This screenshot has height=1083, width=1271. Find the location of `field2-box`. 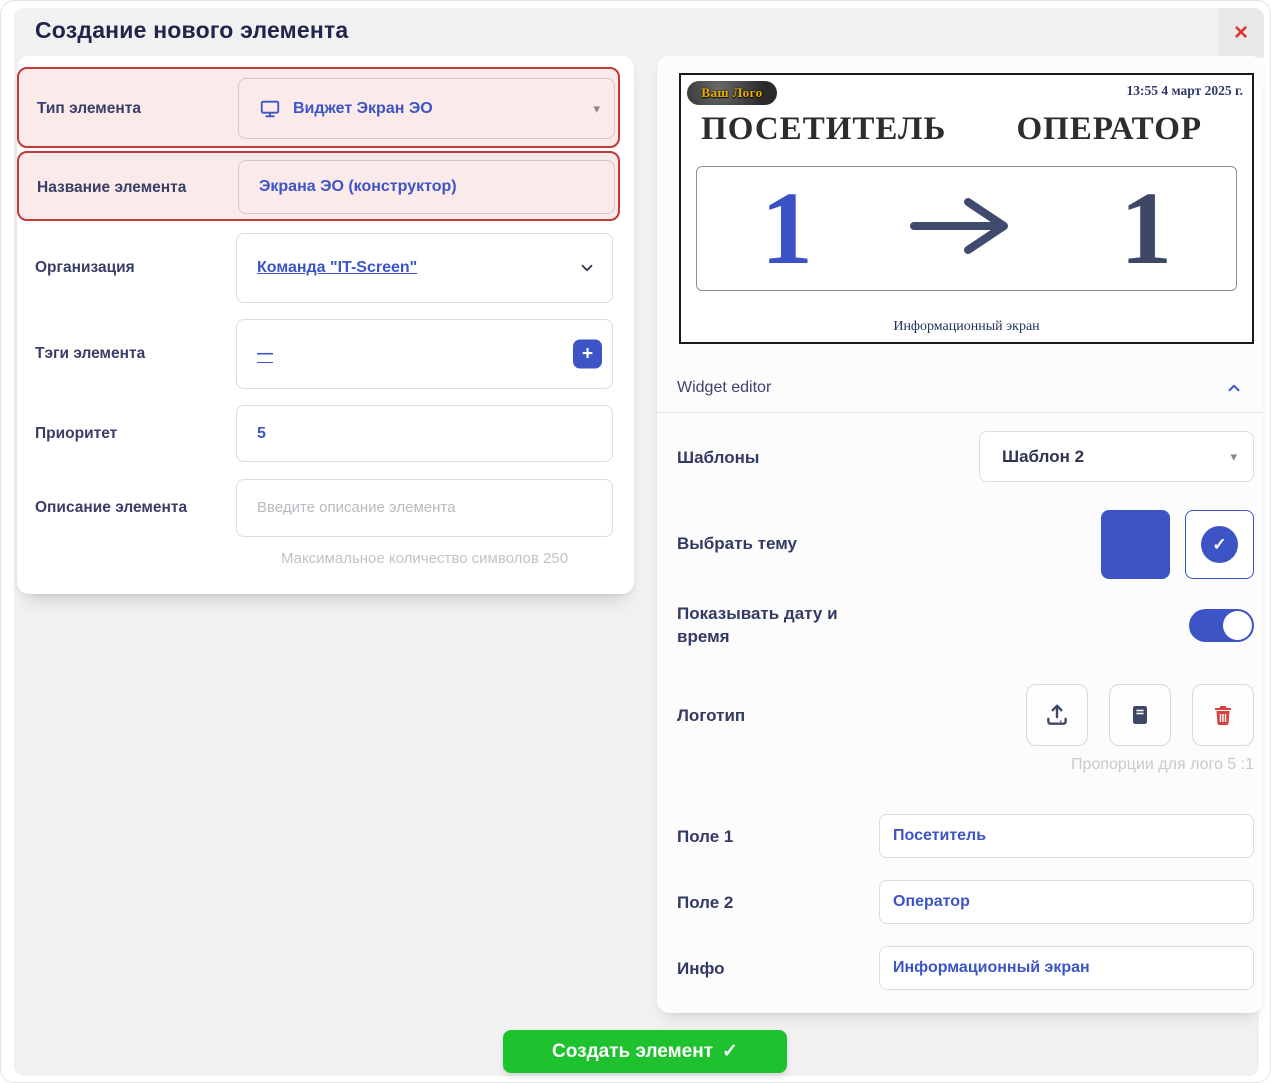

field2-box is located at coordinates (1066, 902).